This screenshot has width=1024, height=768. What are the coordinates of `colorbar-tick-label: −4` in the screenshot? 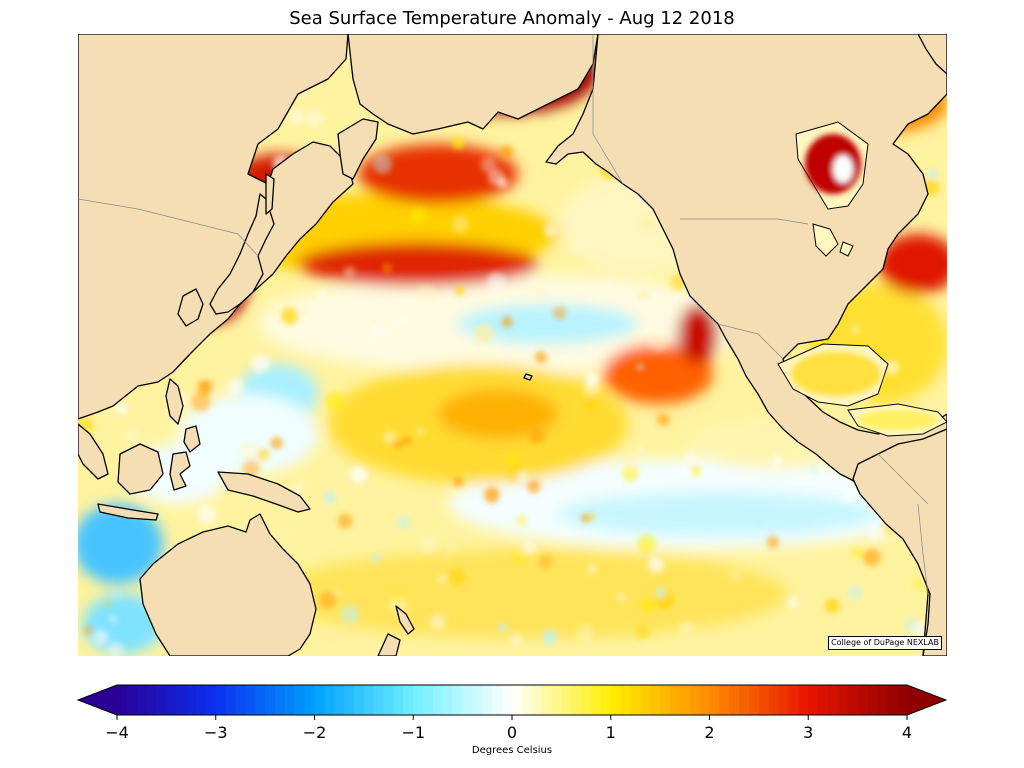 It's located at (117, 731).